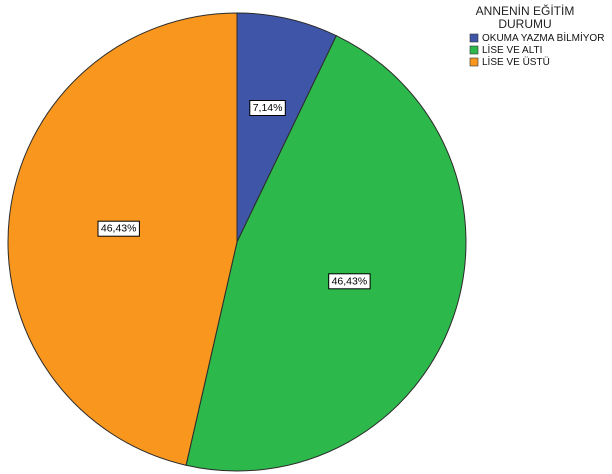 The height and width of the screenshot is (474, 612). I want to click on data-label-1: 7,14%, so click(267, 108).